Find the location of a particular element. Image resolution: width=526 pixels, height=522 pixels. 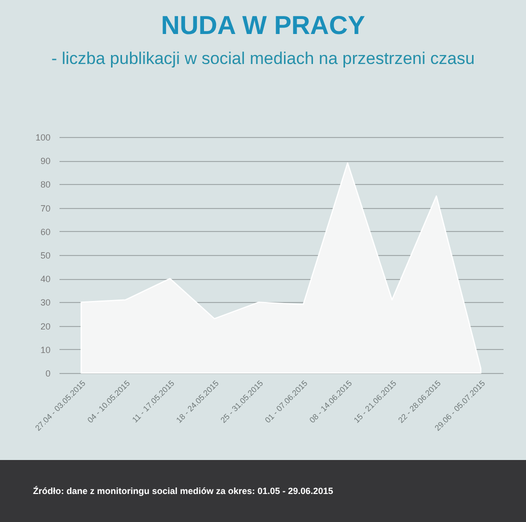

y-tick-label: 60 is located at coordinates (45, 231).